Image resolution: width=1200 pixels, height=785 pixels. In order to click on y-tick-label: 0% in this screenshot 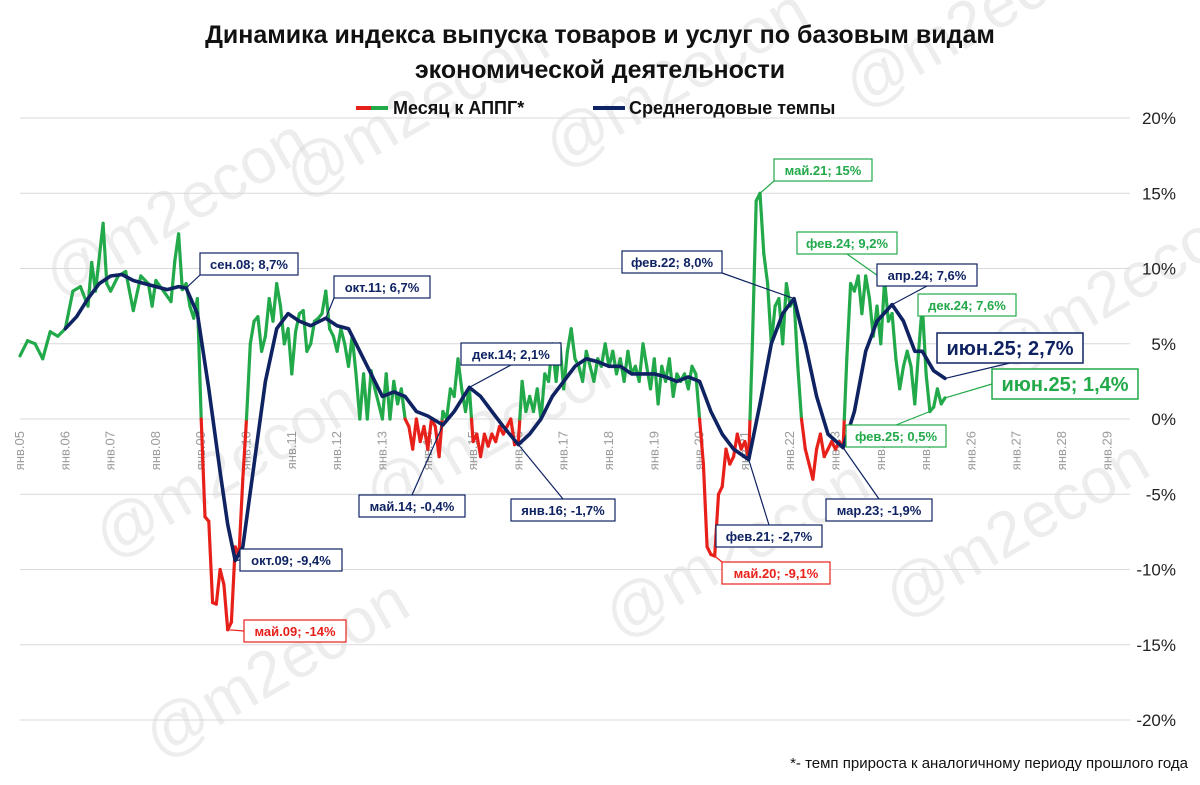, I will do `click(1163, 419)`.